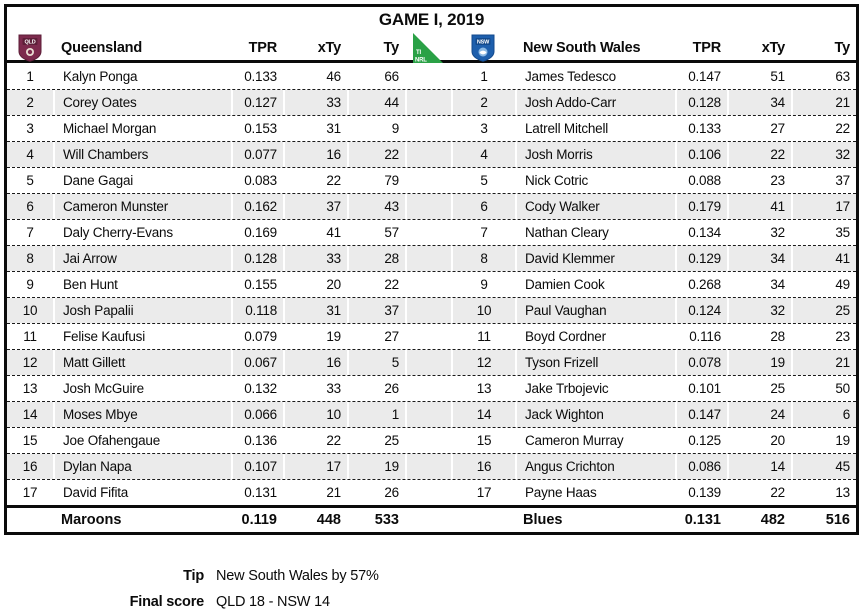 The height and width of the screenshot is (613, 863). What do you see at coordinates (484, 492) in the screenshot?
I see `nsw-player-rank: 17` at bounding box center [484, 492].